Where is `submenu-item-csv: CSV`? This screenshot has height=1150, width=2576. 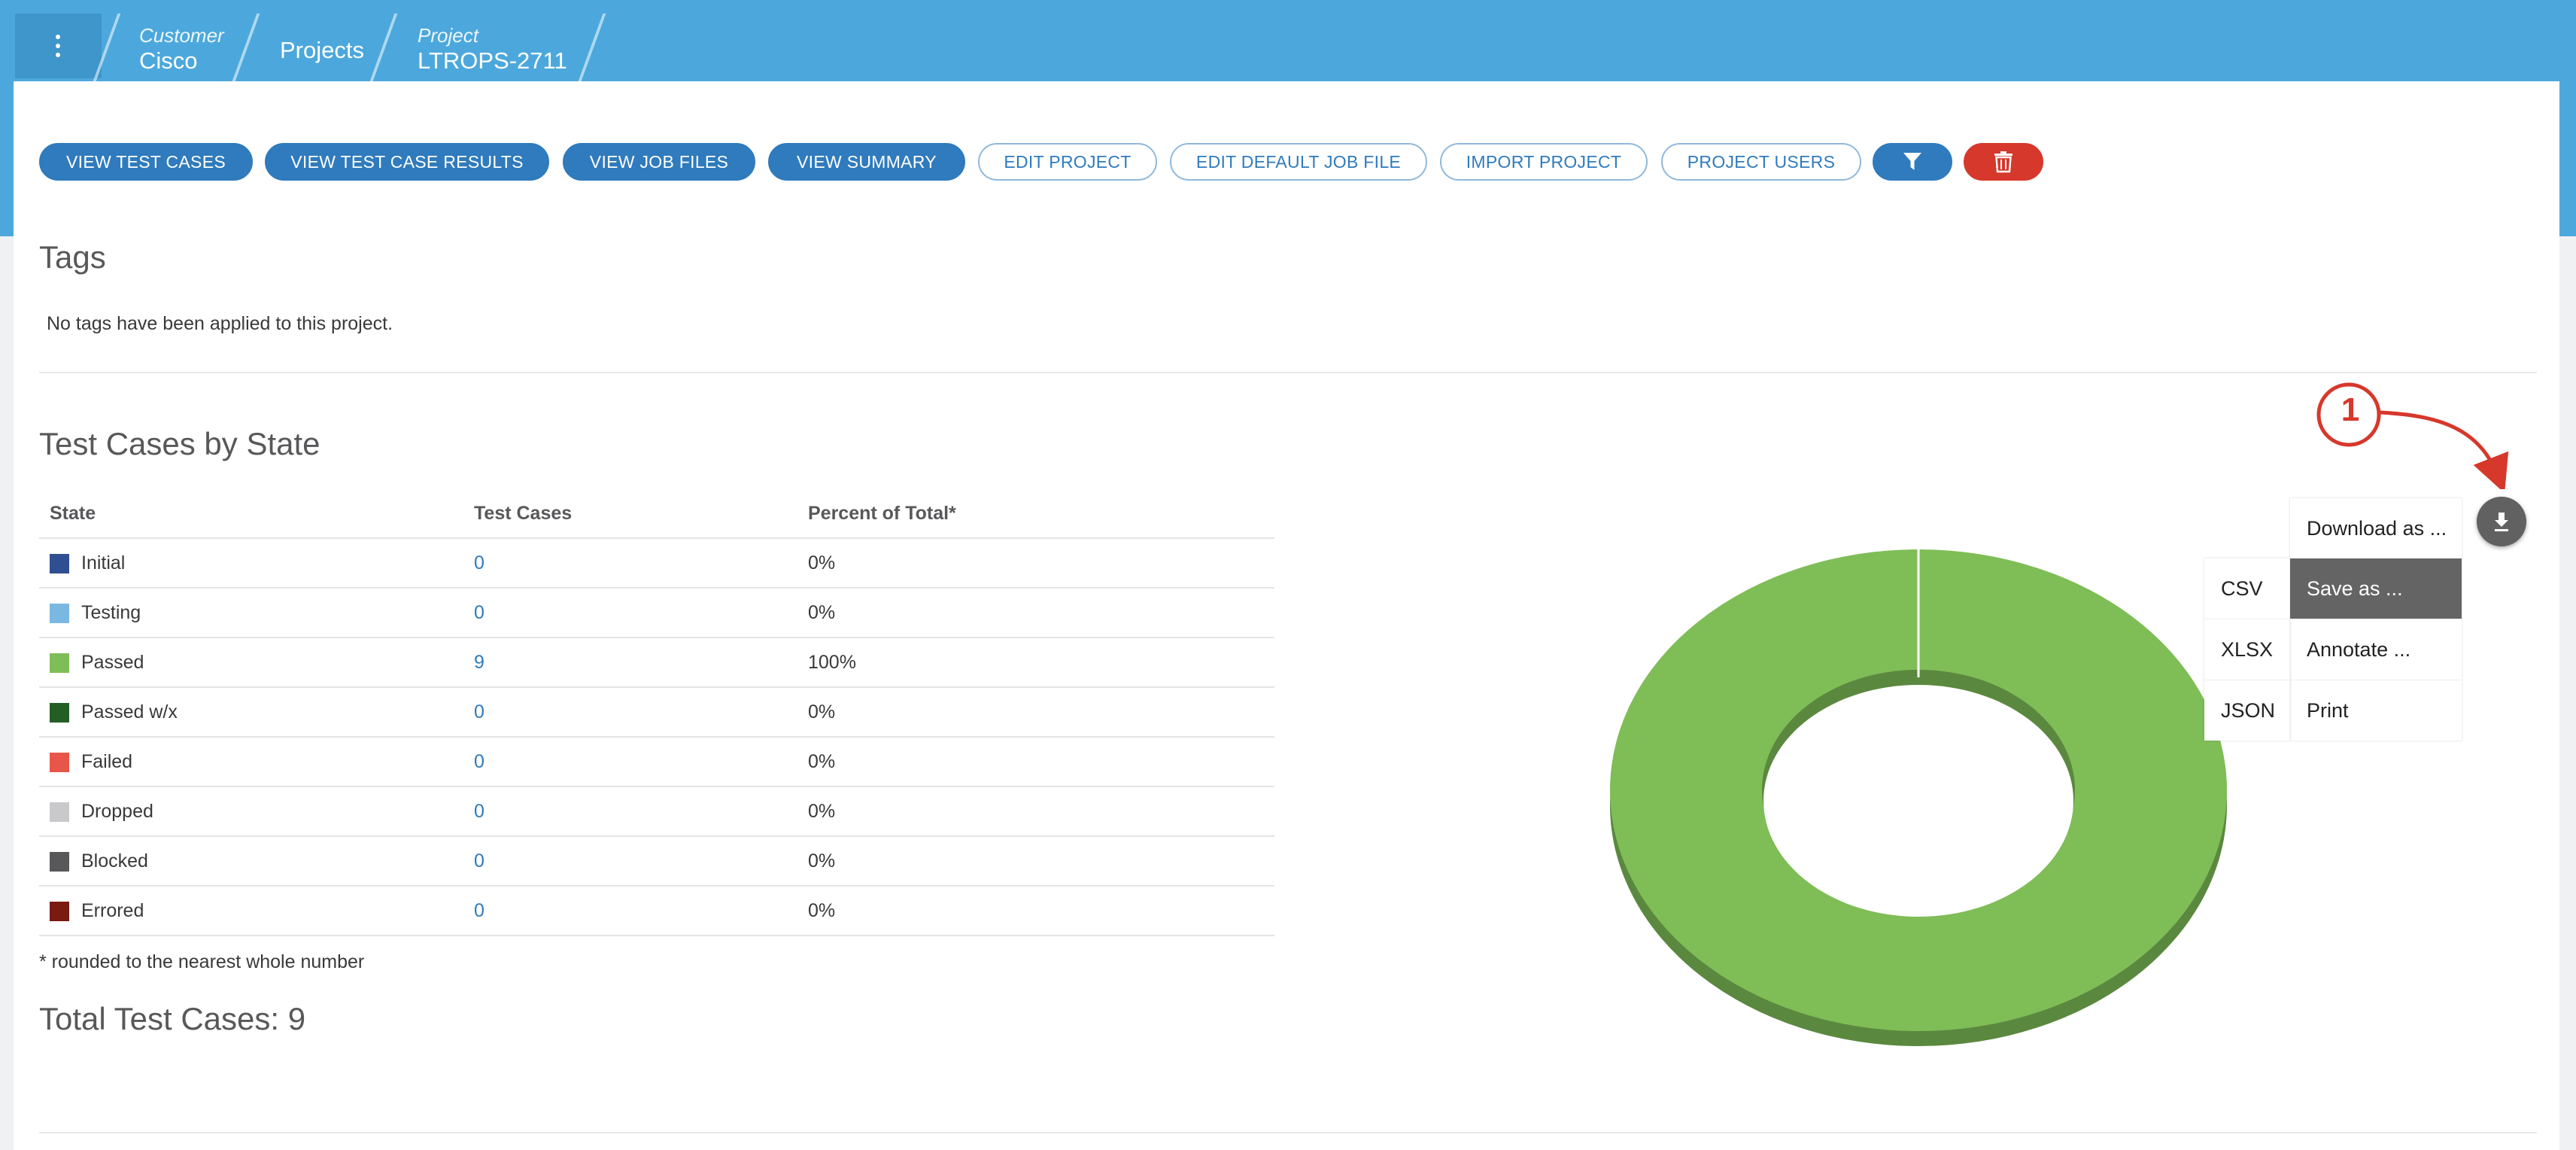
submenu-item-csv: CSV is located at coordinates (2247, 588).